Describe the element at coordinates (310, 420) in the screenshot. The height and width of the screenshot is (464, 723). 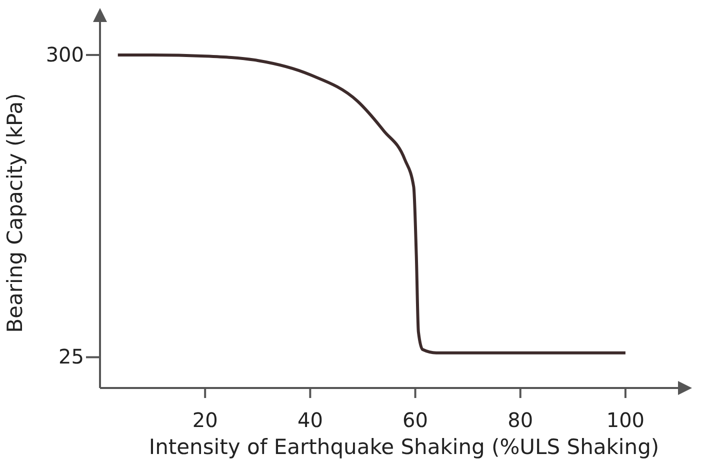
I see `x-tick-label: 40` at that location.